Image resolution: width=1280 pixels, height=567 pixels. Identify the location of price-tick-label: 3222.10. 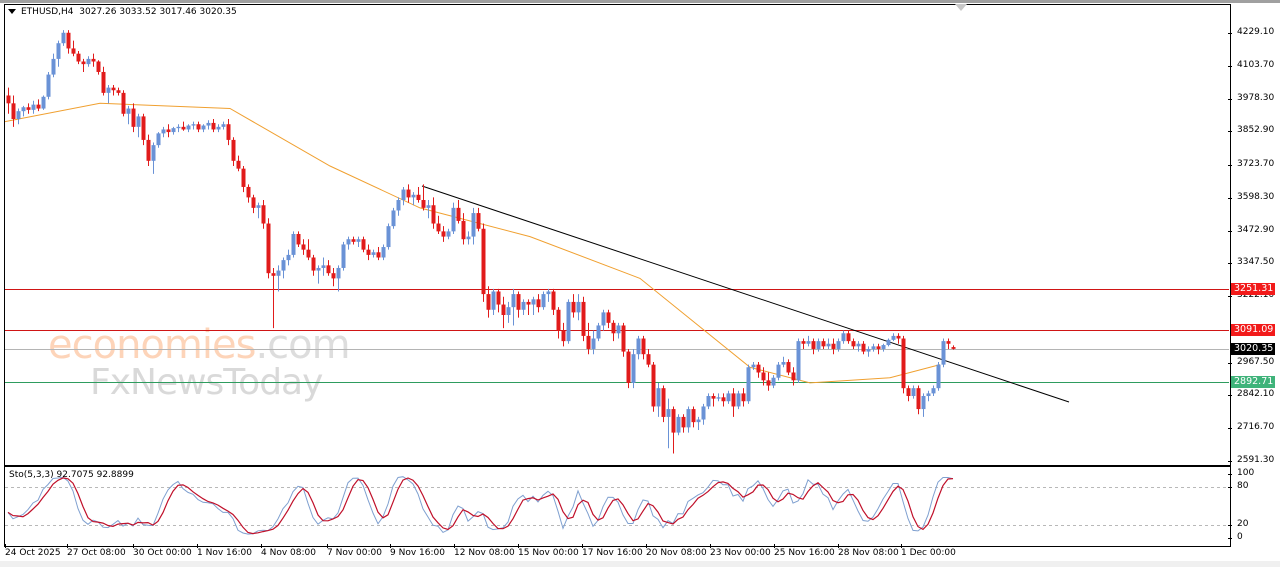
(1256, 295).